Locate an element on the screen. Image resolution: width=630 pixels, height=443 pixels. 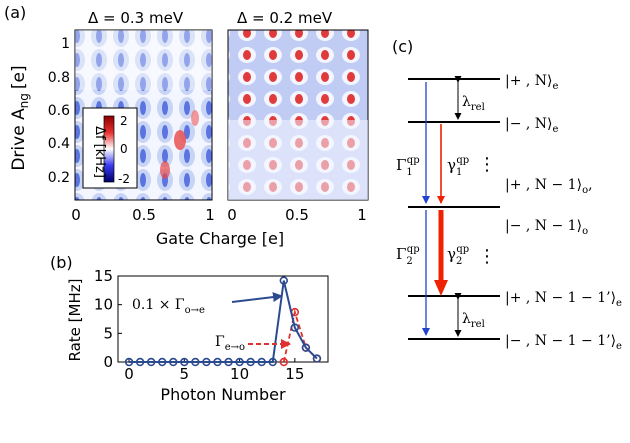
x-tick-right-0: 0 is located at coordinates (232, 215).